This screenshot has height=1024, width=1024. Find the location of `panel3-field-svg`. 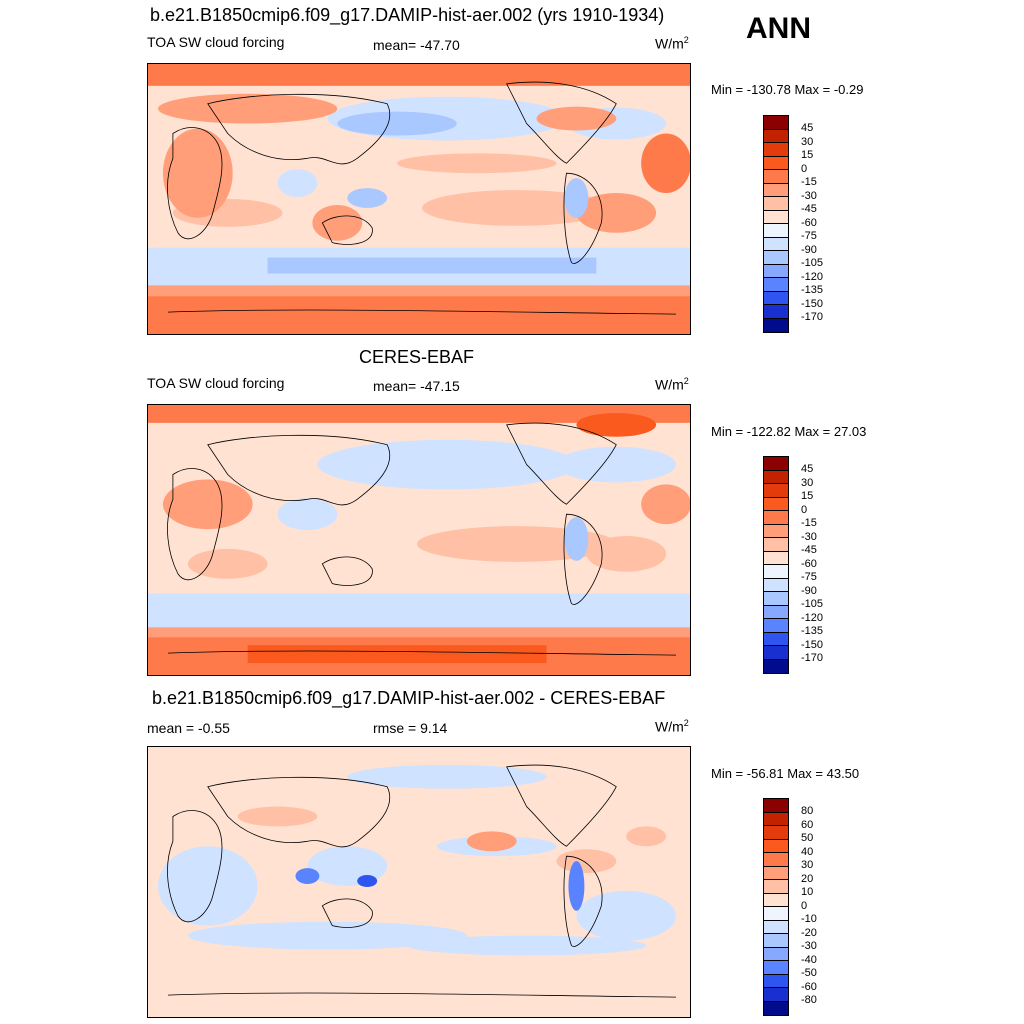

panel3-field-svg is located at coordinates (419, 882).